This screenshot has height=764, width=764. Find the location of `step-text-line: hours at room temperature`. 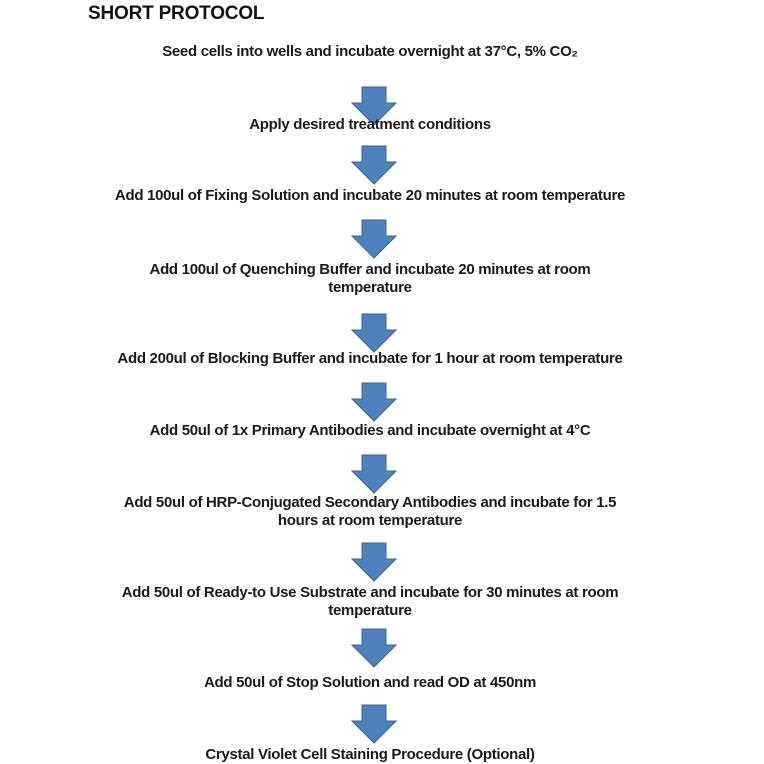

step-text-line: hours at room temperature is located at coordinates (370, 520).